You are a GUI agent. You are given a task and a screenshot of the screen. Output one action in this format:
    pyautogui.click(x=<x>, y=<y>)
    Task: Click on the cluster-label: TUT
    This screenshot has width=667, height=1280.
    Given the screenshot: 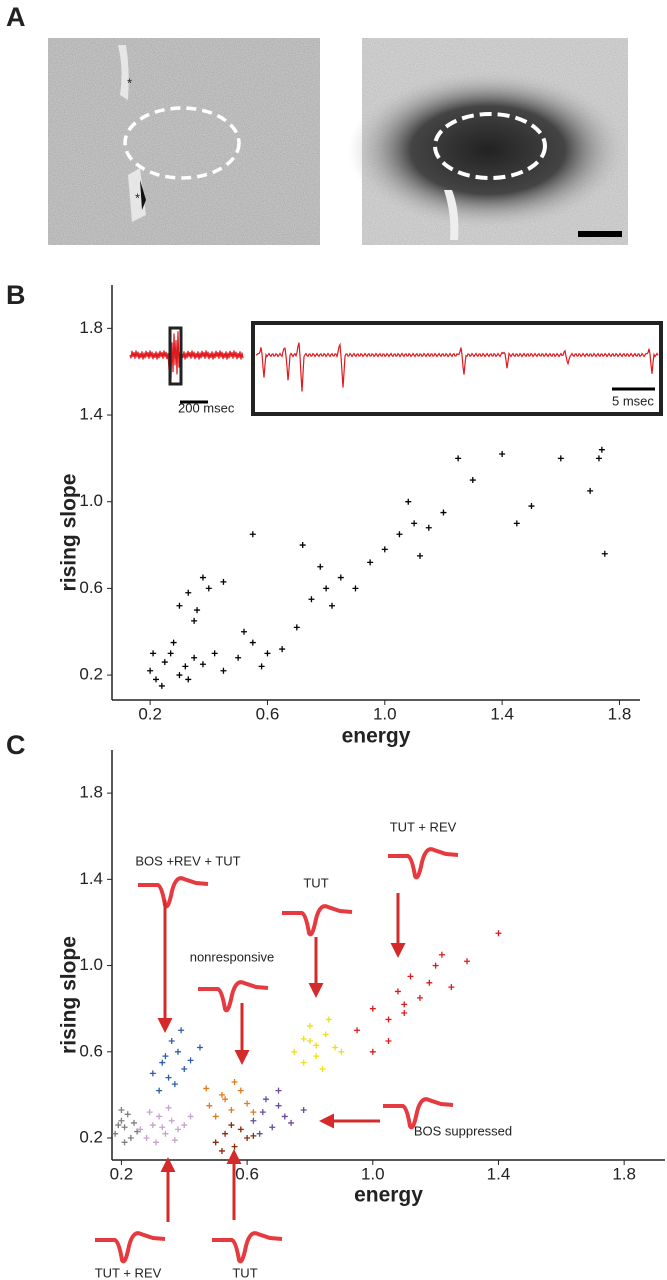 What is the action you would take?
    pyautogui.click(x=315, y=882)
    